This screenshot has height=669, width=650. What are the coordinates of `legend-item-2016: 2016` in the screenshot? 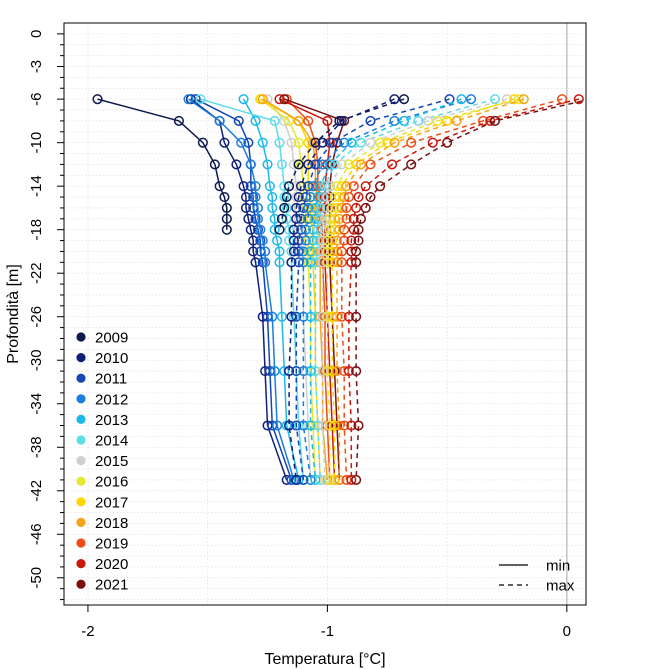 It's located at (102, 482).